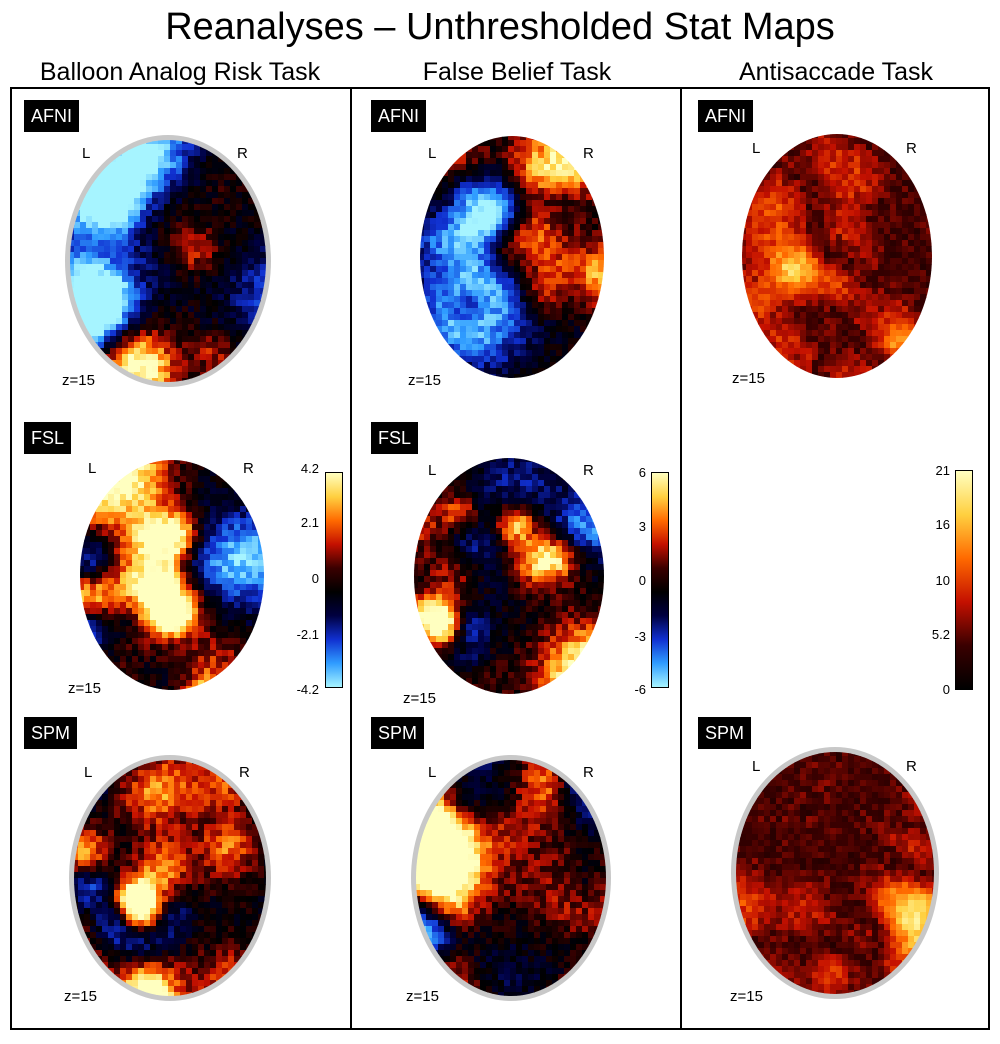 This screenshot has width=1000, height=1044. Describe the element at coordinates (836, 72) in the screenshot. I see `column-title-antisaccade: Antisaccade Task` at that location.